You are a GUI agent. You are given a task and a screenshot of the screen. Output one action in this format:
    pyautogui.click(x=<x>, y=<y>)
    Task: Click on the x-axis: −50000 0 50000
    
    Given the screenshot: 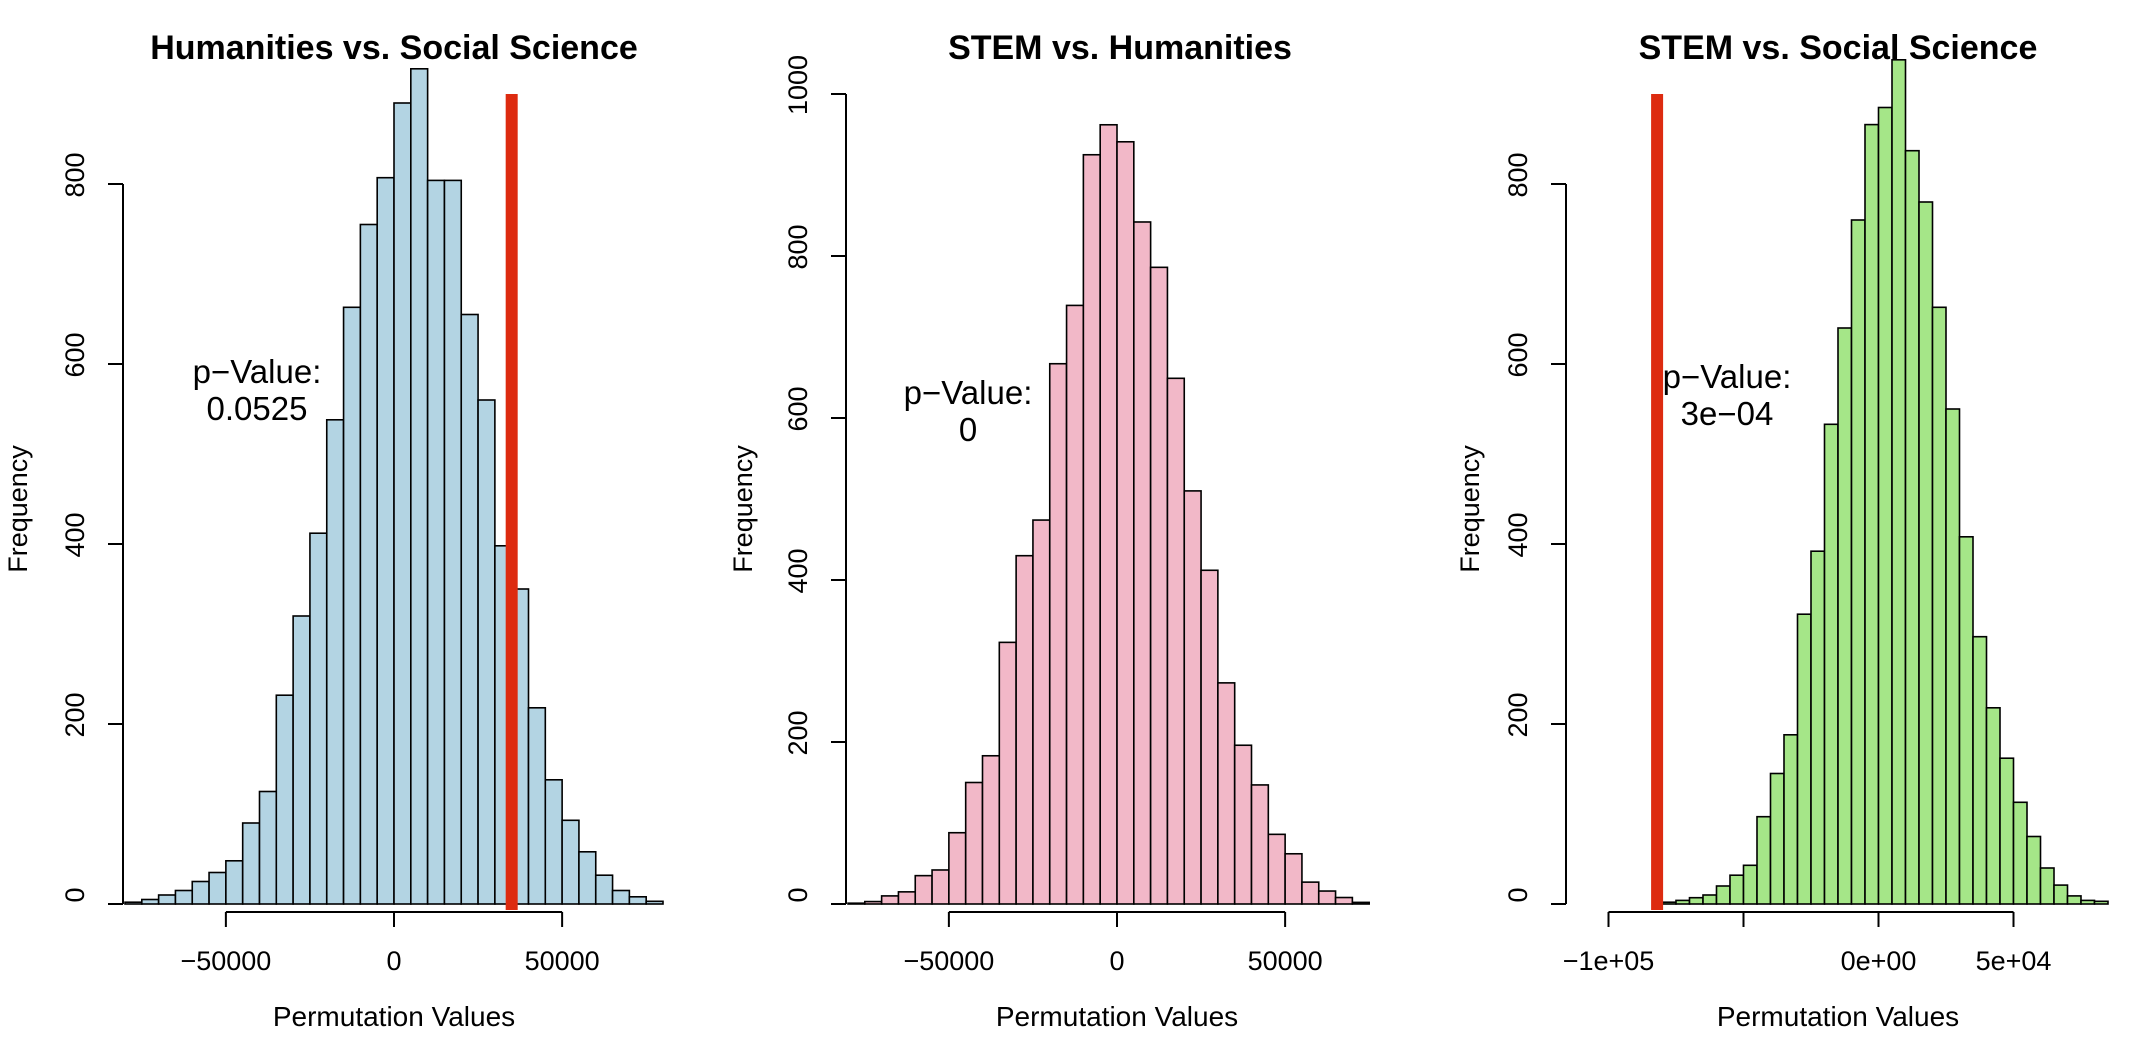 What is the action you would take?
    pyautogui.click(x=1113, y=943)
    